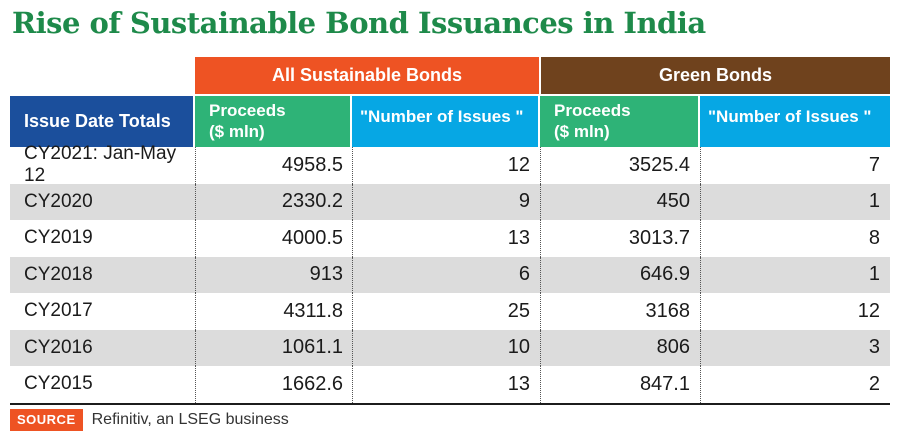 The width and height of the screenshot is (900, 433). What do you see at coordinates (58, 274) in the screenshot?
I see `row-label: CY2018` at bounding box center [58, 274].